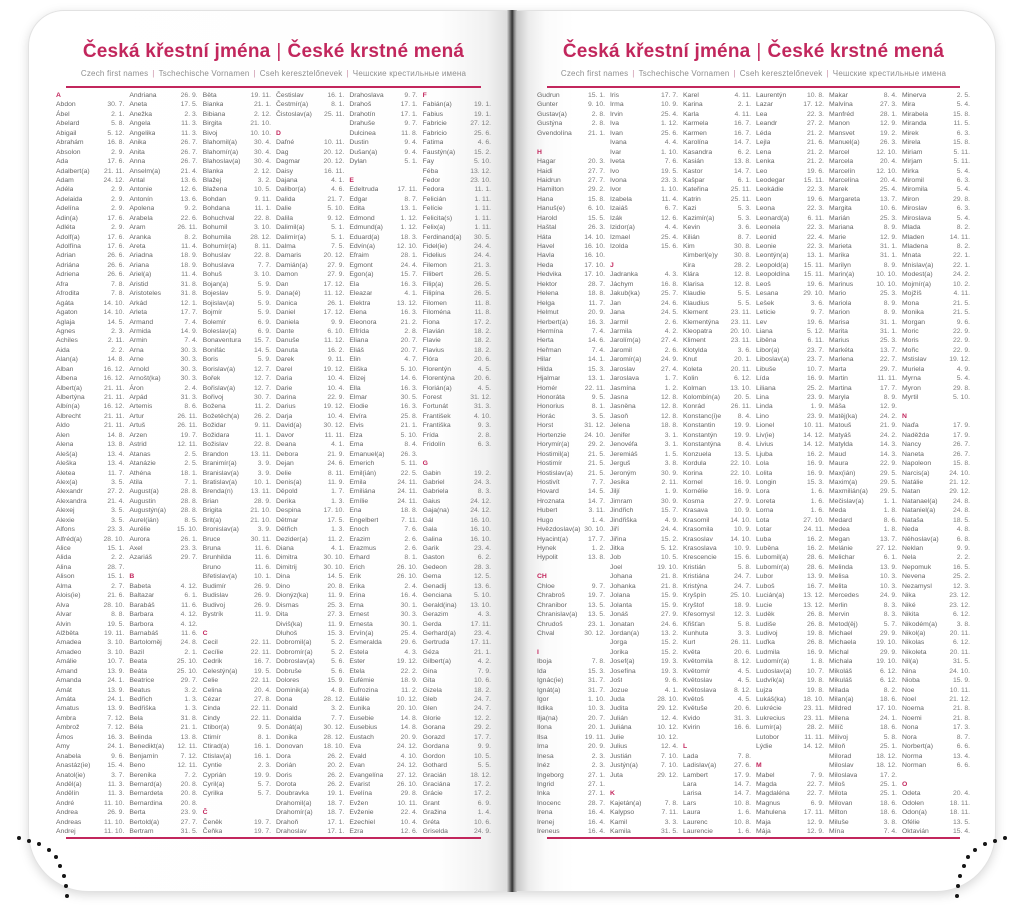 The height and width of the screenshot is (905, 1024). Describe the element at coordinates (144, 633) in the screenshot. I see `first-name: Barnabáš` at that location.